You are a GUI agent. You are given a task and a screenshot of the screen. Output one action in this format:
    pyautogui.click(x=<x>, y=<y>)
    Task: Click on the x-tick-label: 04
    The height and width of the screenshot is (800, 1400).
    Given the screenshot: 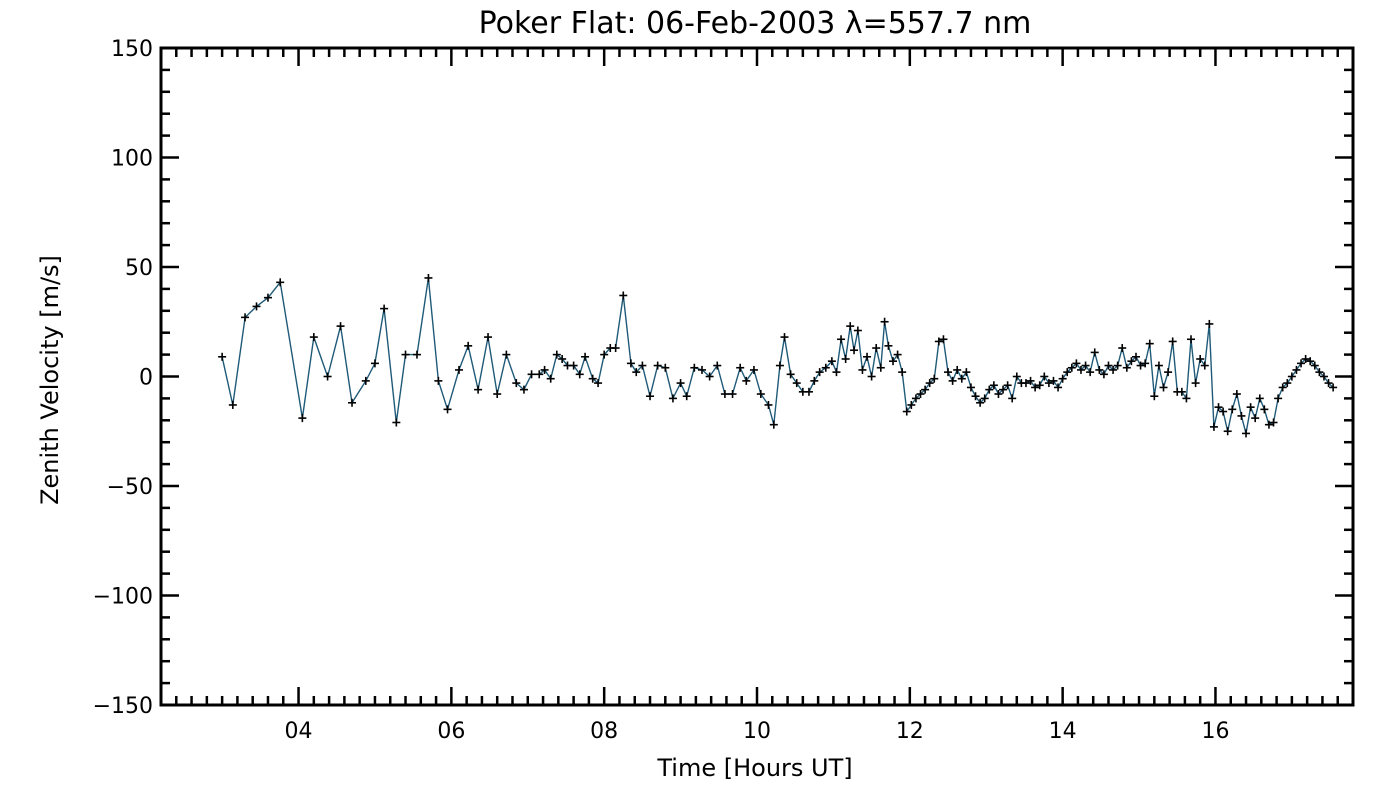 What is the action you would take?
    pyautogui.click(x=299, y=731)
    